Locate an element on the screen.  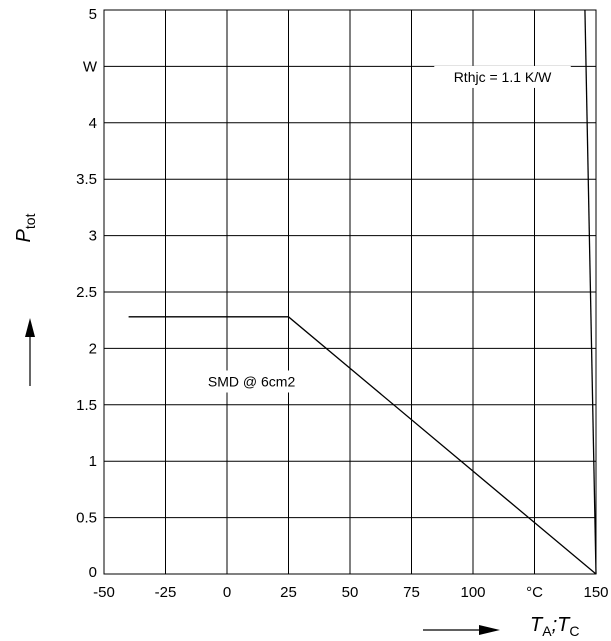
svg-text: Ptot is located at coordinates (25, 227).